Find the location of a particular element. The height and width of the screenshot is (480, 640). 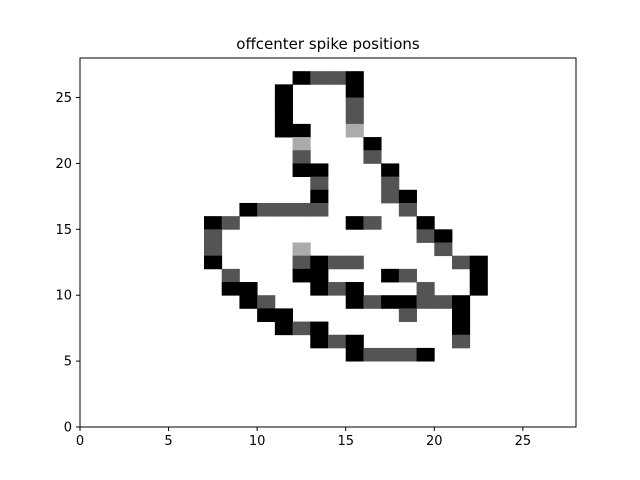

x-axis: 0 5 10 15 20 25 is located at coordinates (303, 438).